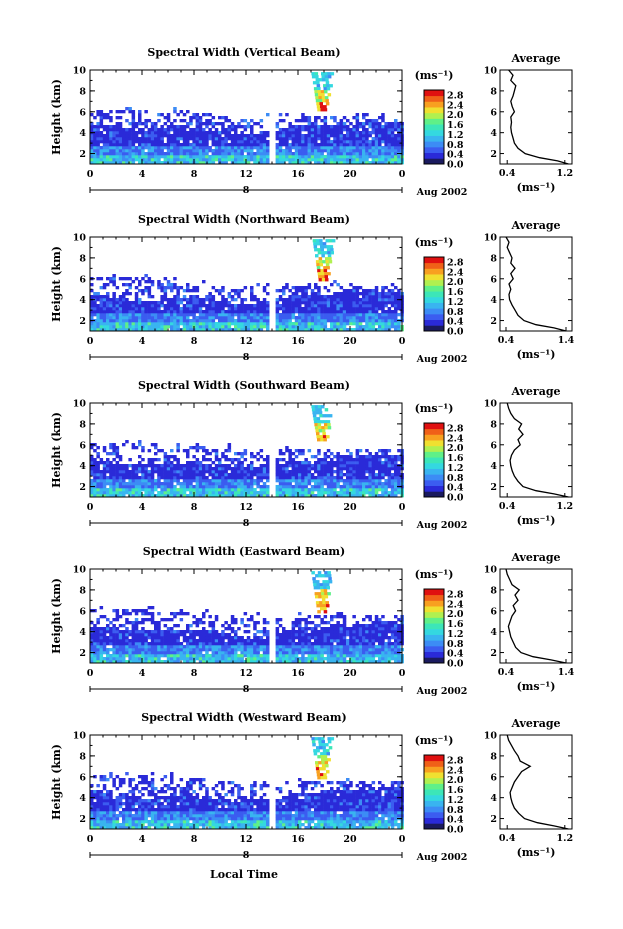 The image size is (623, 929). I want to click on colorbar-tick-label: 1.6, so click(455, 125).